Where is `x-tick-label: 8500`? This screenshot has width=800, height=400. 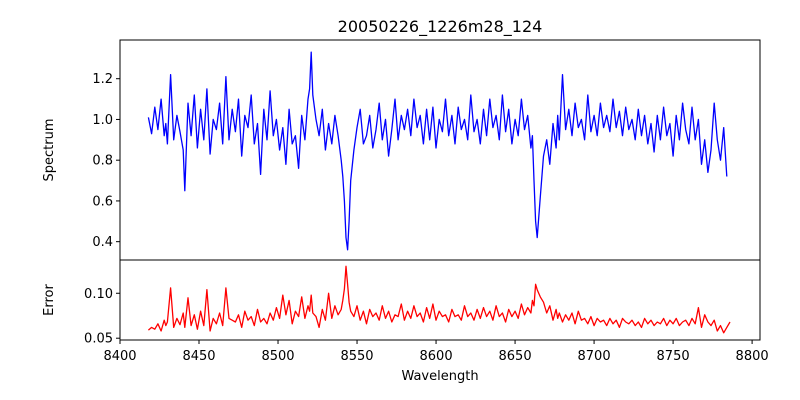
x-tick-label: 8500 is located at coordinates (277, 356).